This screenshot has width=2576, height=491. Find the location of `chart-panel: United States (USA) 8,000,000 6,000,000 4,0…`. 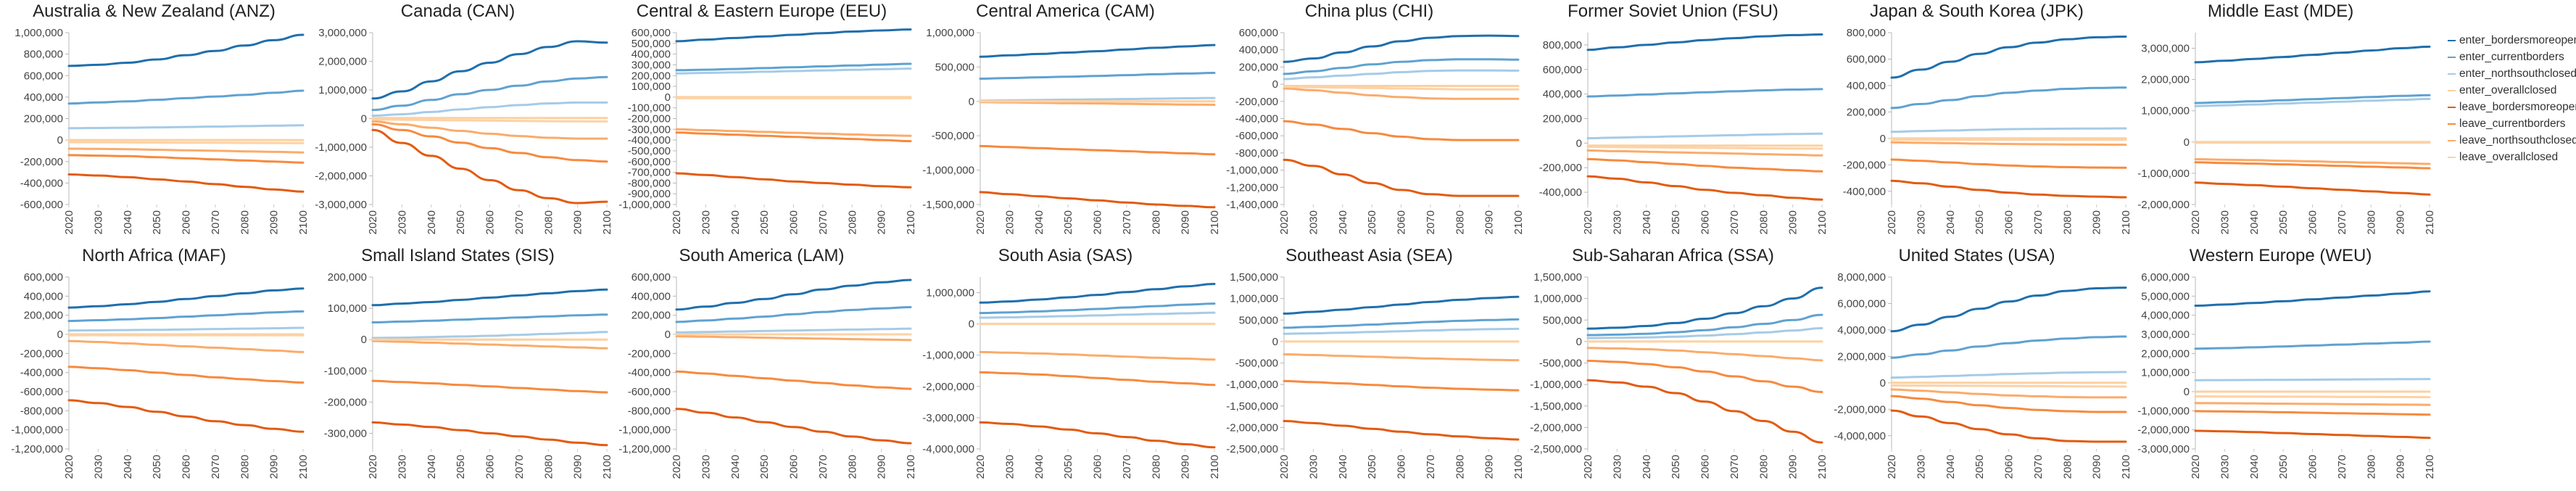

chart-panel: United States (USA) 8,000,000 6,000,000 4,0… is located at coordinates (1977, 364).